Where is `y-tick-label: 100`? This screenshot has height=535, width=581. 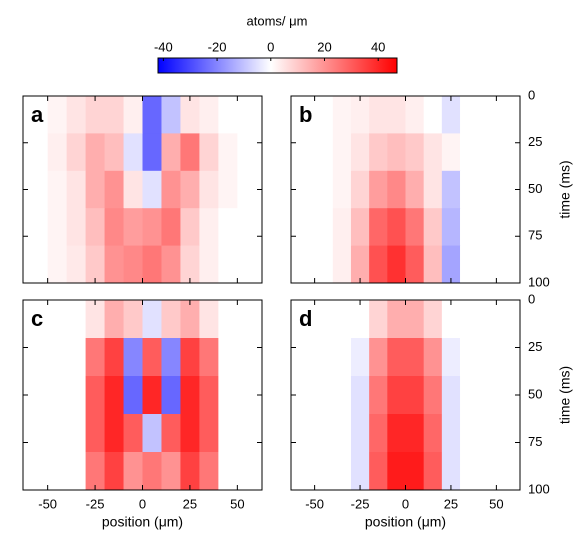
y-tick-label: 100 is located at coordinates (539, 281).